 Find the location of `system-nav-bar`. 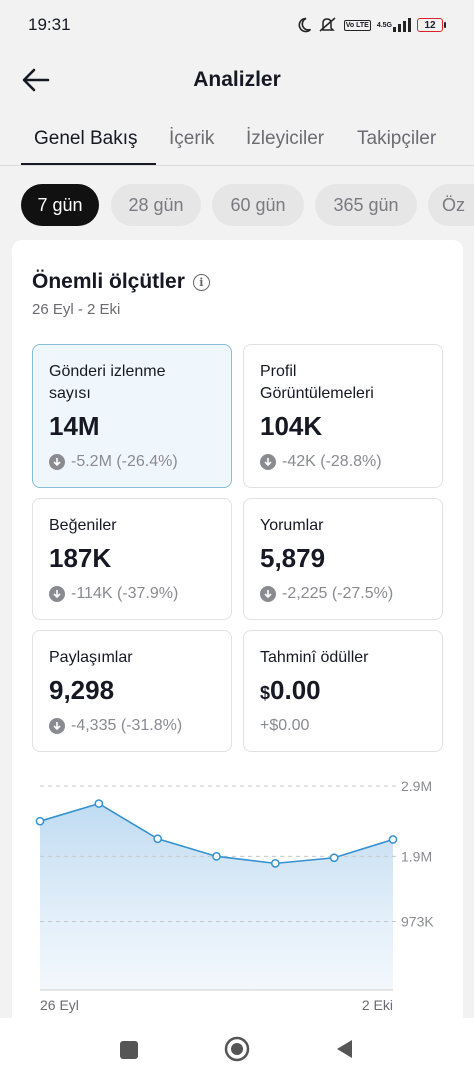

system-nav-bar is located at coordinates (237, 1049).